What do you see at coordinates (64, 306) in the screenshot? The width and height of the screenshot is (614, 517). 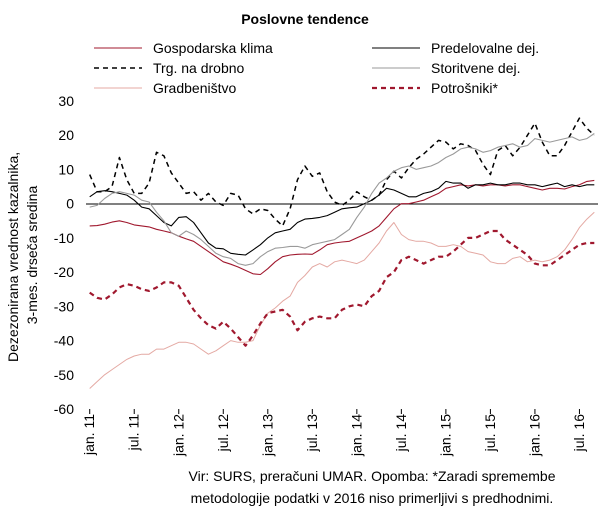 I see `y-tick-label: -30` at bounding box center [64, 306].